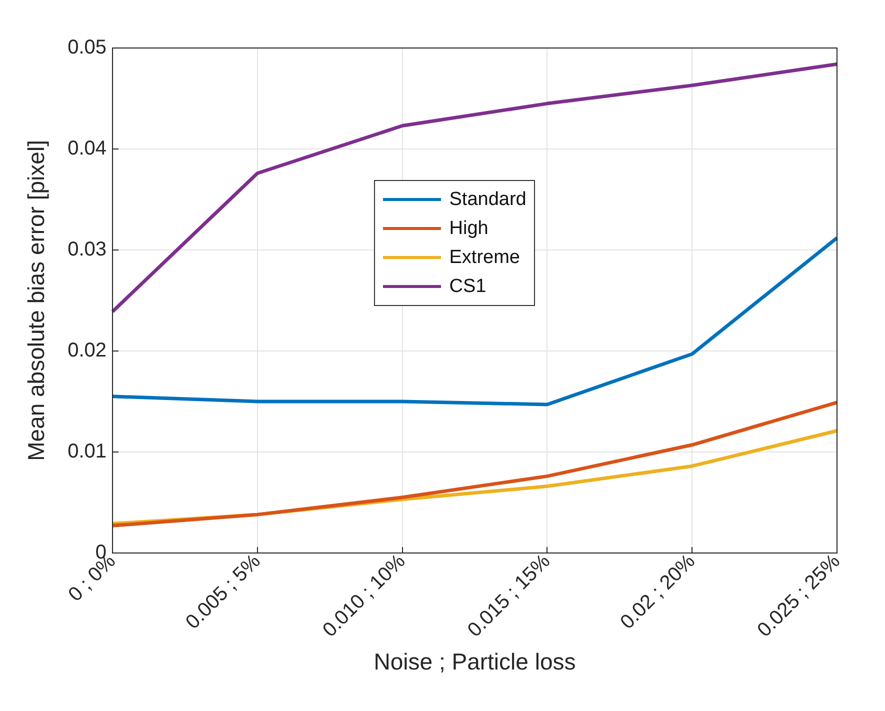  I want to click on y-tick-label: 0.05, so click(87, 47).